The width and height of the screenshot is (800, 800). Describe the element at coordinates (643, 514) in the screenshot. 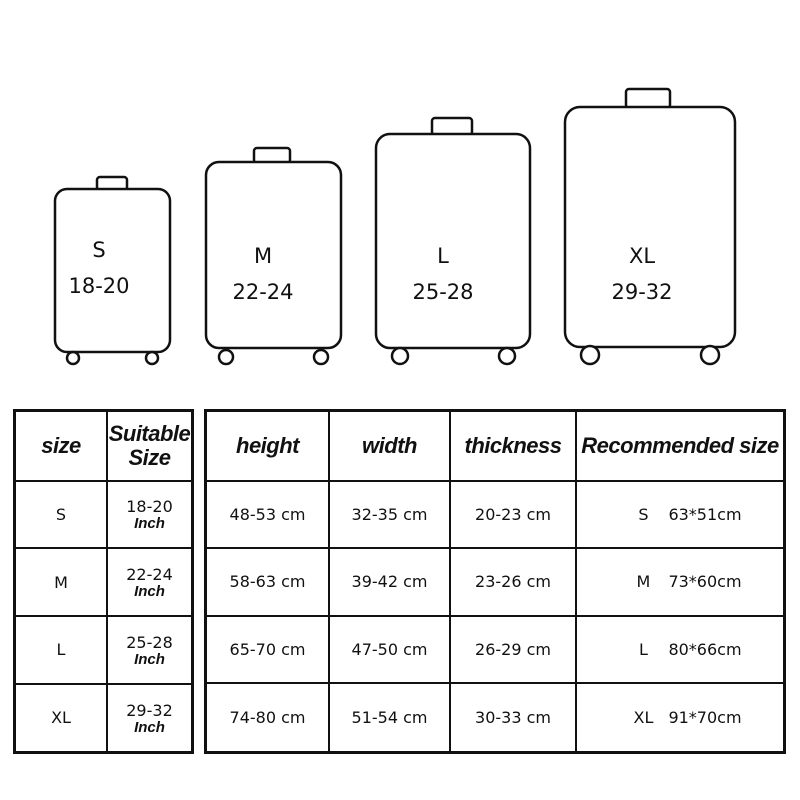

I see `rec-size: S` at that location.